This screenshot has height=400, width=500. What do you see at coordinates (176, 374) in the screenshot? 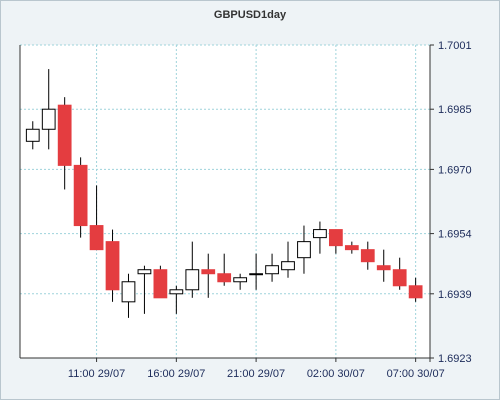
I see `x-tick-label: 16:00 29/07` at bounding box center [176, 374].